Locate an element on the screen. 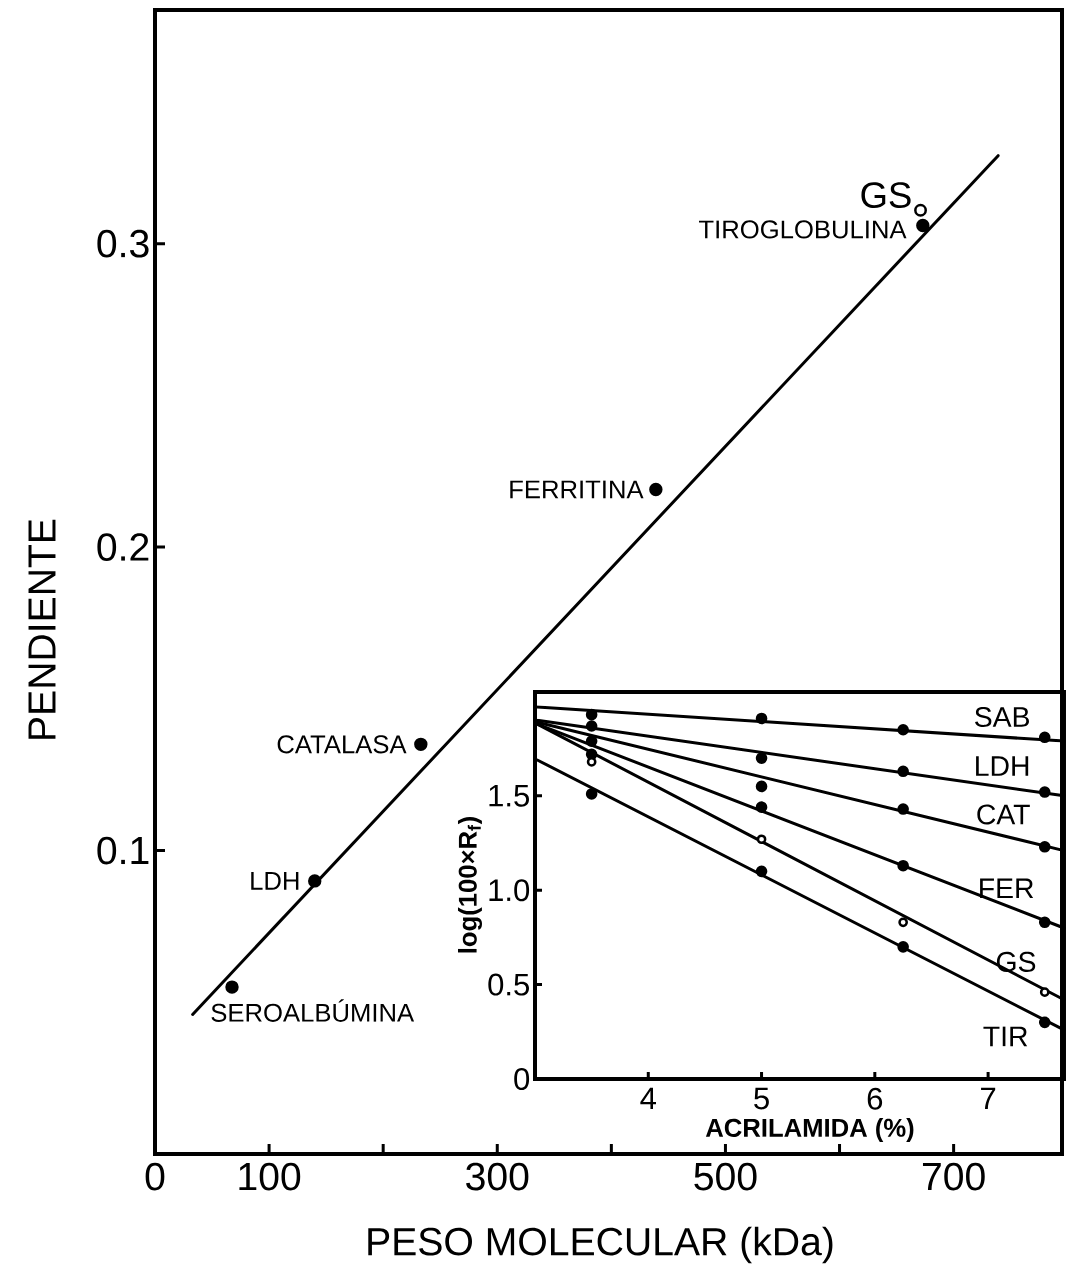 The image size is (1066, 1277). series-label: SAB is located at coordinates (1002, 717).